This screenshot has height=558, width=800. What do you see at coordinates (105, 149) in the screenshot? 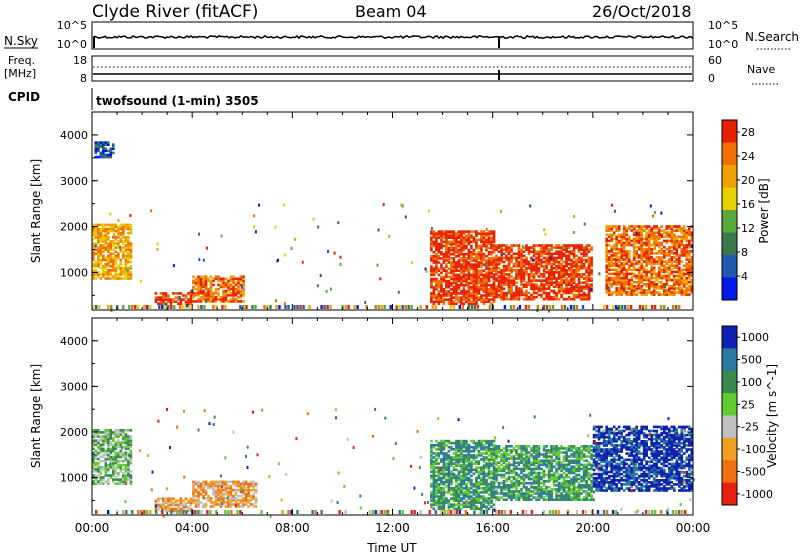
I see `echo-region` at bounding box center [105, 149].